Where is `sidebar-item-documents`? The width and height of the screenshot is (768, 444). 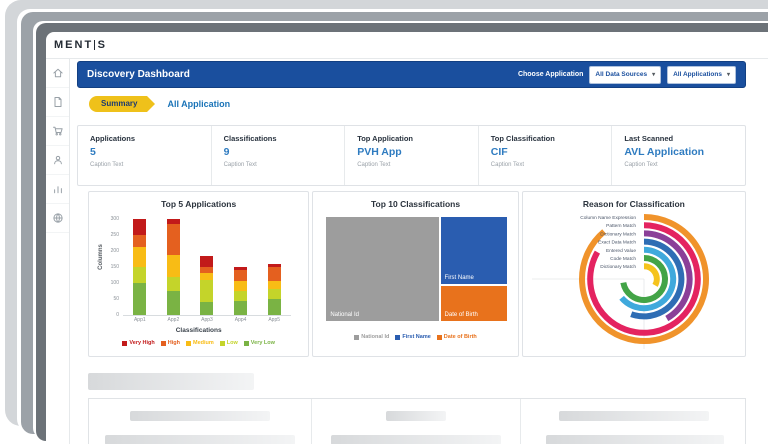
sidebar-item-documents is located at coordinates (57, 102).